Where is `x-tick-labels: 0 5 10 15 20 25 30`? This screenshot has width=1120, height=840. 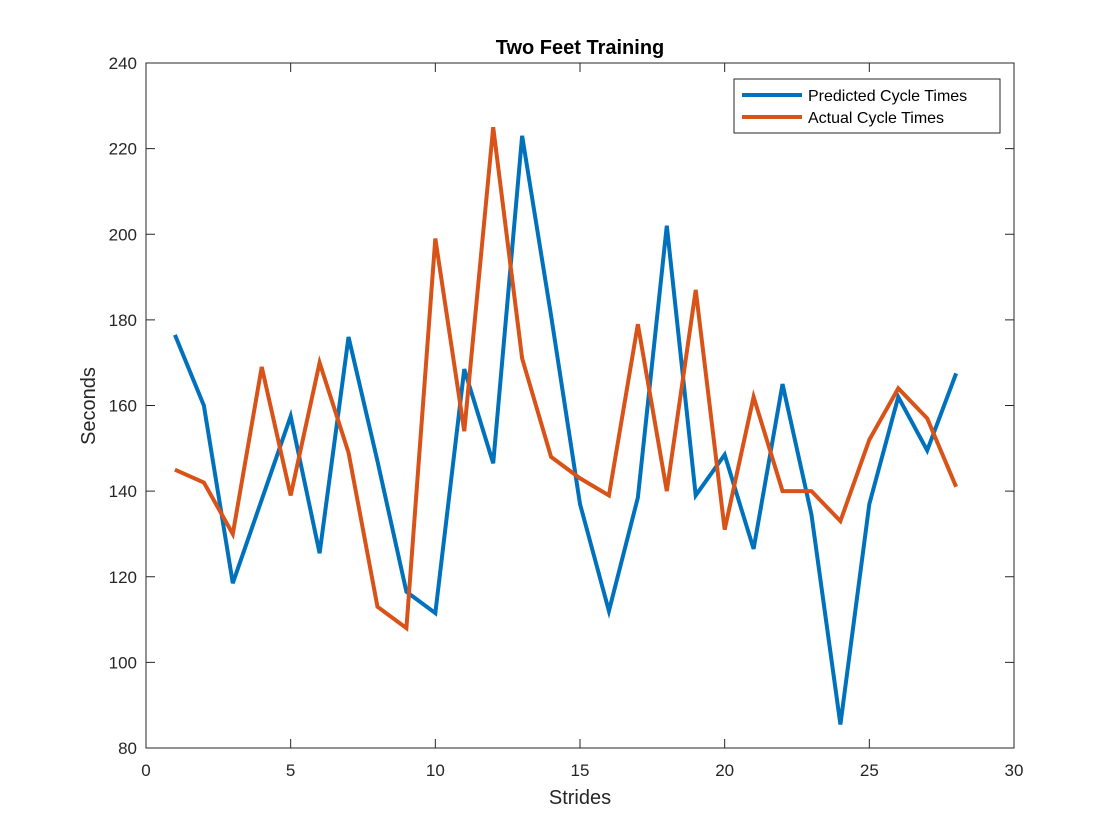
x-tick-labels: 0 5 10 15 20 25 30 is located at coordinates (582, 770).